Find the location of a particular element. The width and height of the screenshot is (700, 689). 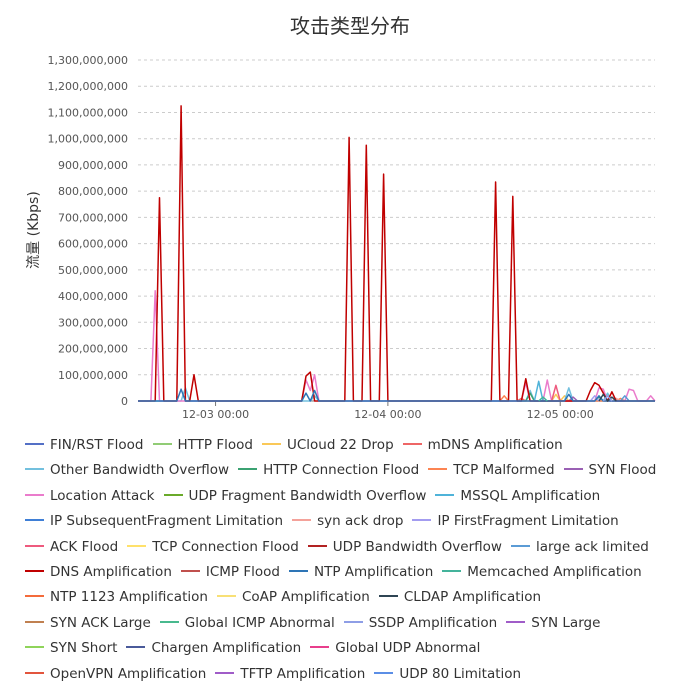

y-tick-label: 800,000,000 is located at coordinates (93, 191).